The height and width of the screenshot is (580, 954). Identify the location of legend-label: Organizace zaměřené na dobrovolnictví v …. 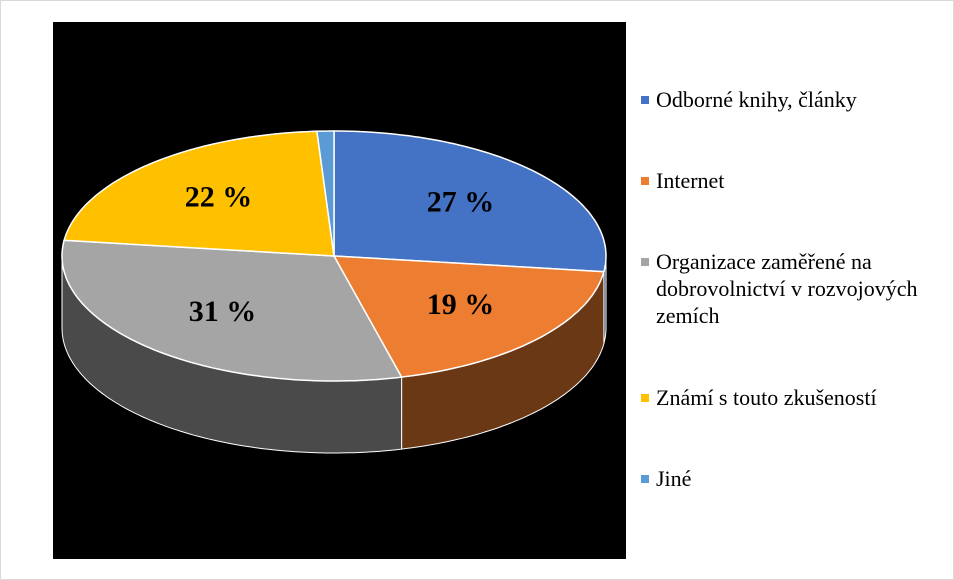
(787, 289).